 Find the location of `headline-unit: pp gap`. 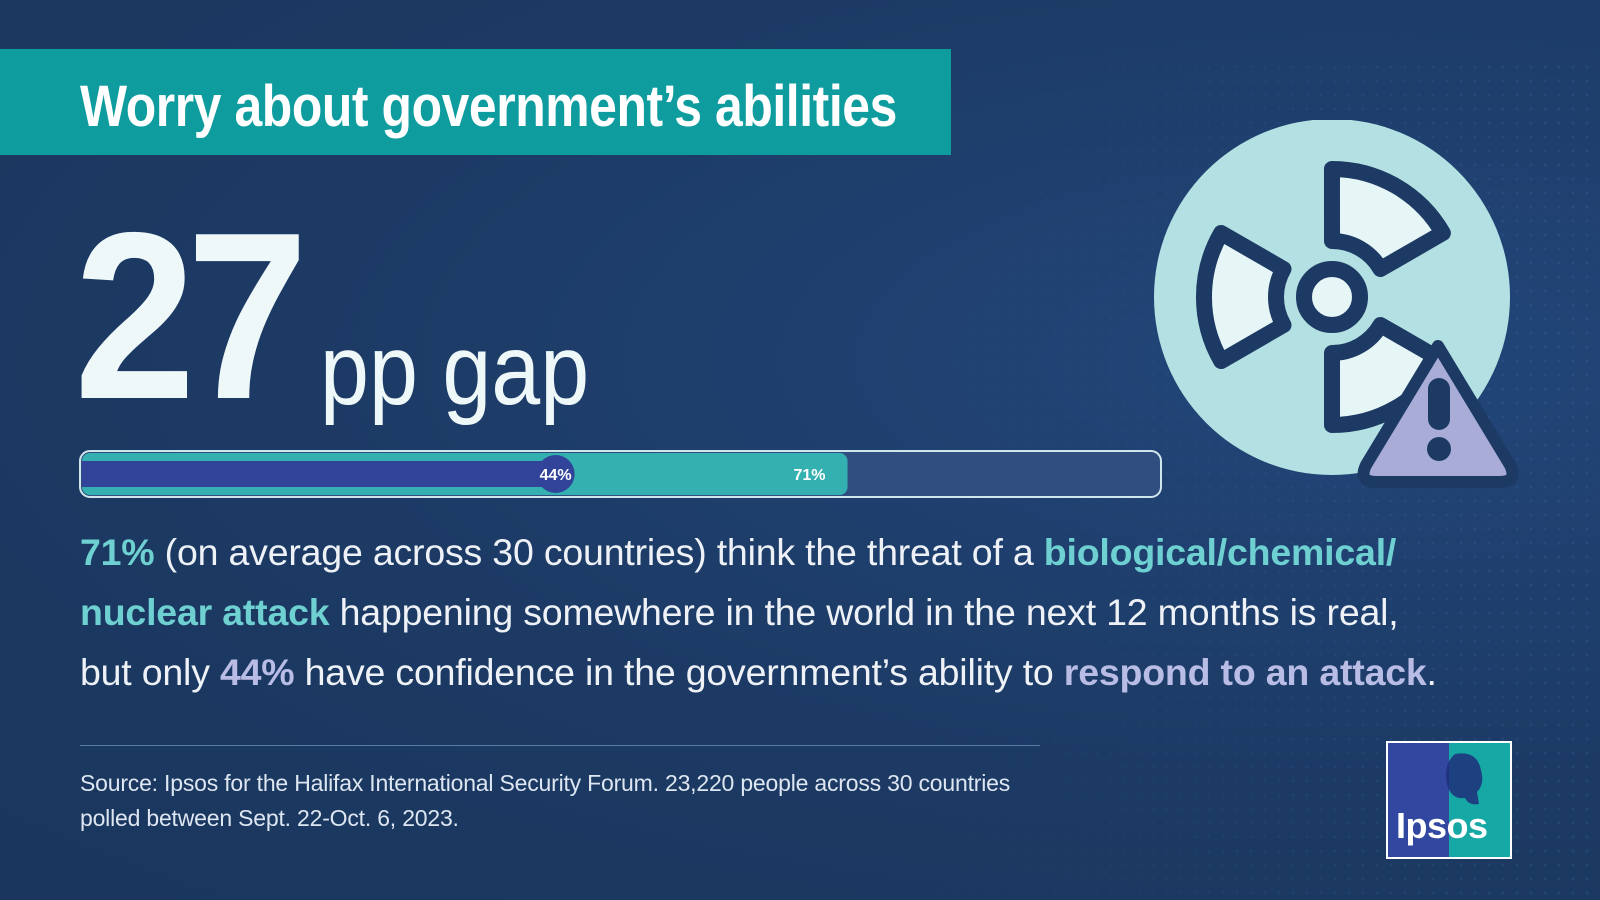

headline-unit: pp gap is located at coordinates (455, 370).